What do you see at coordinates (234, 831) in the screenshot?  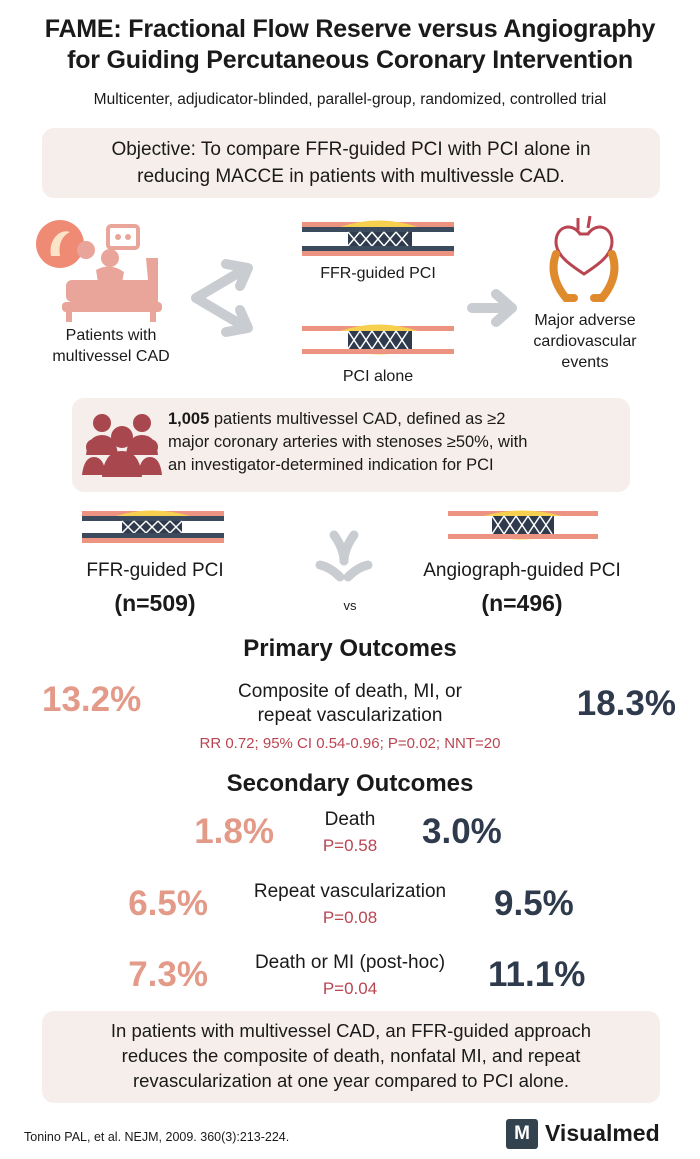 I see `death-ffr-value: 1.8%` at bounding box center [234, 831].